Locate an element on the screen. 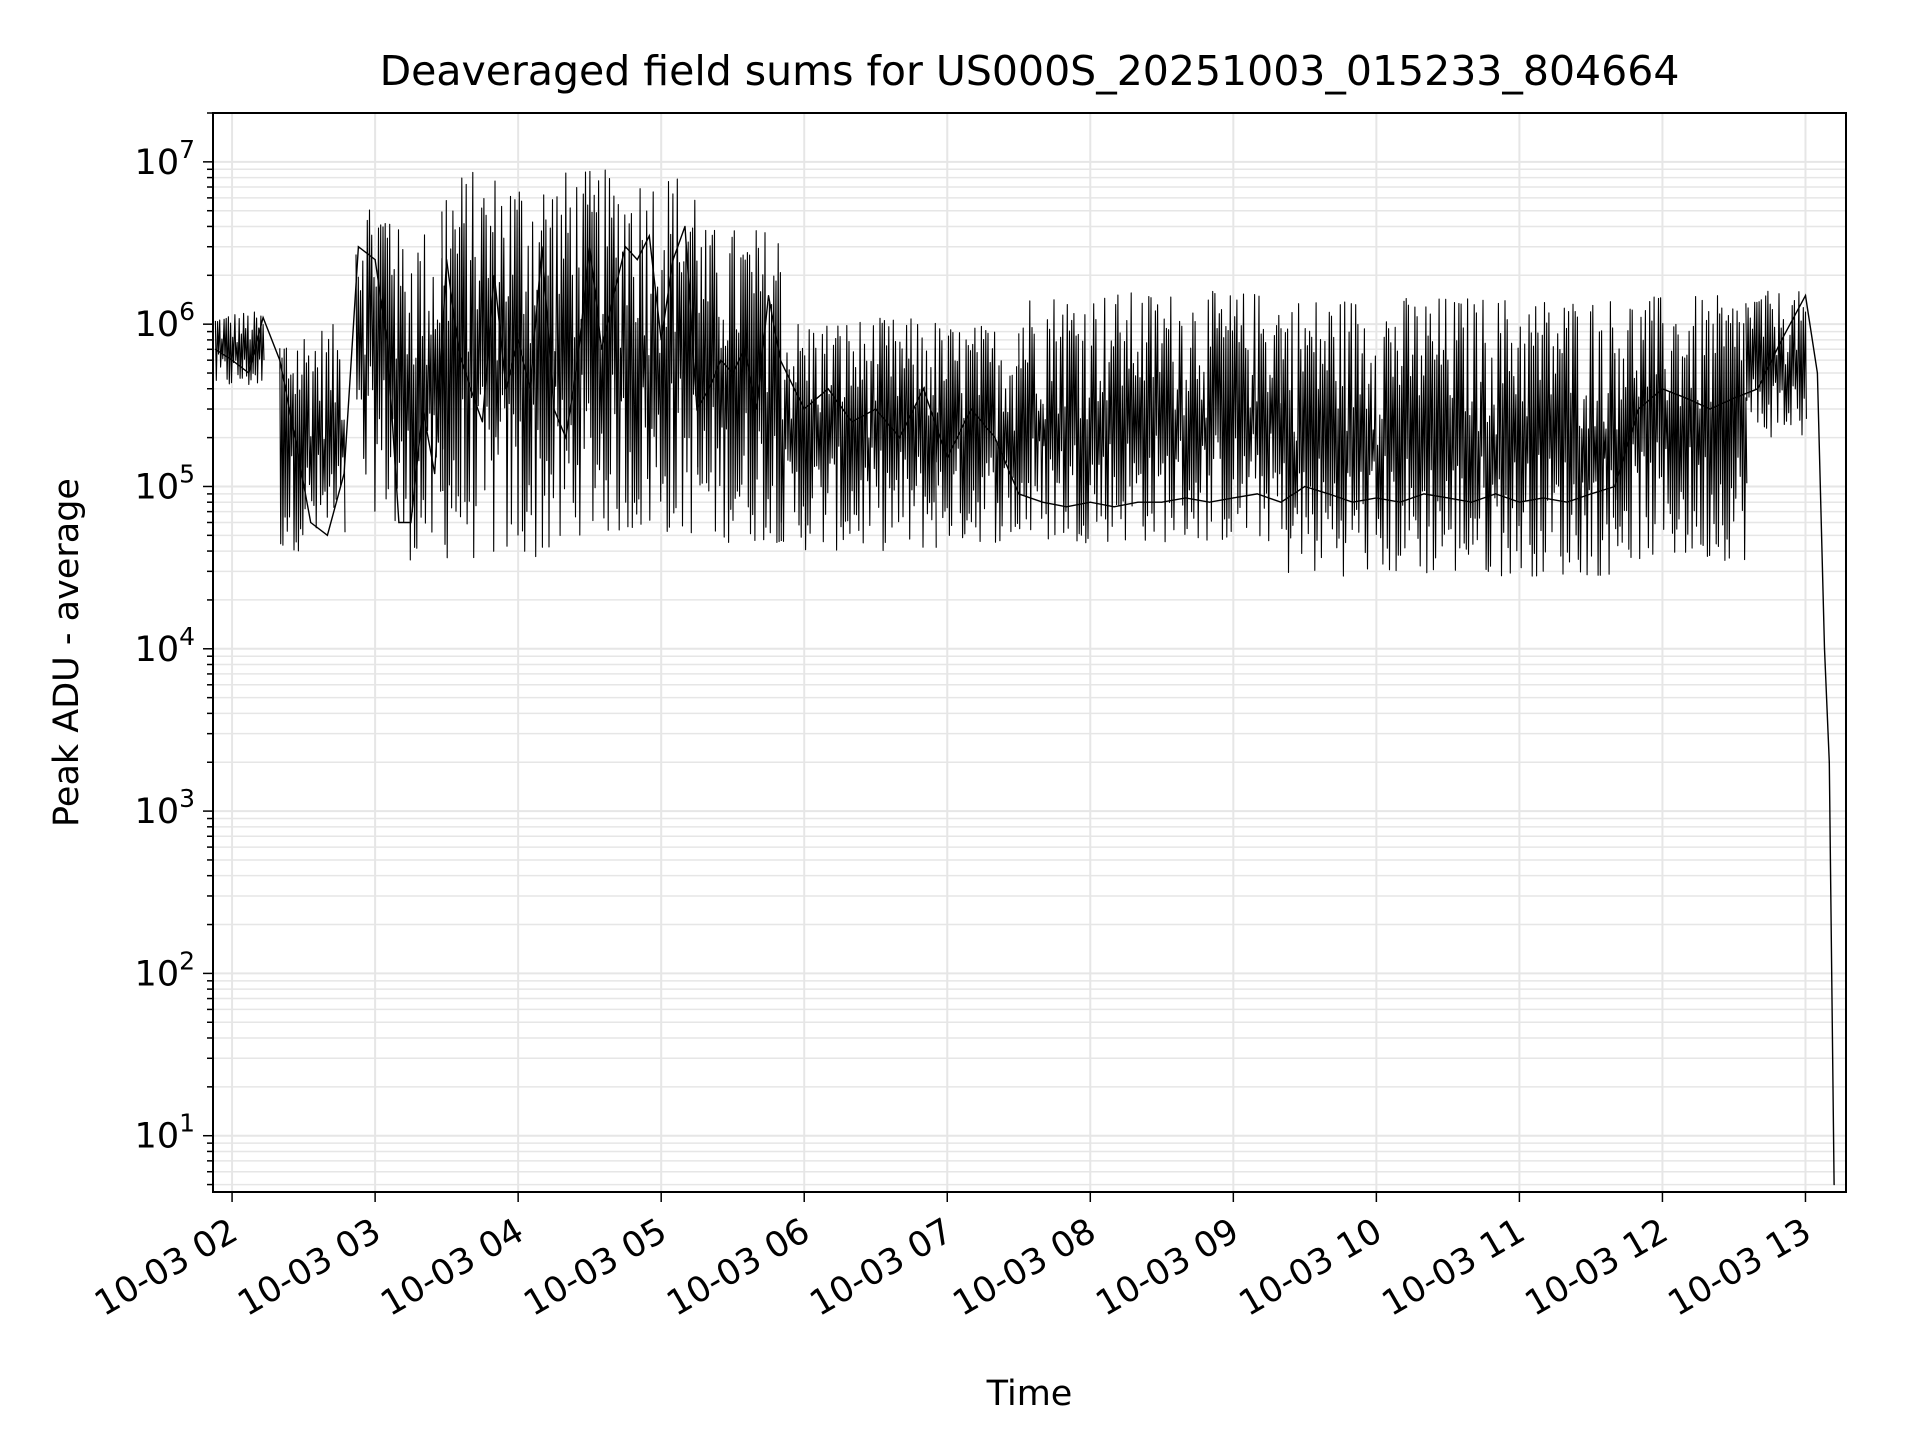  y-tick-label: 10⁷ is located at coordinates (165, 159).